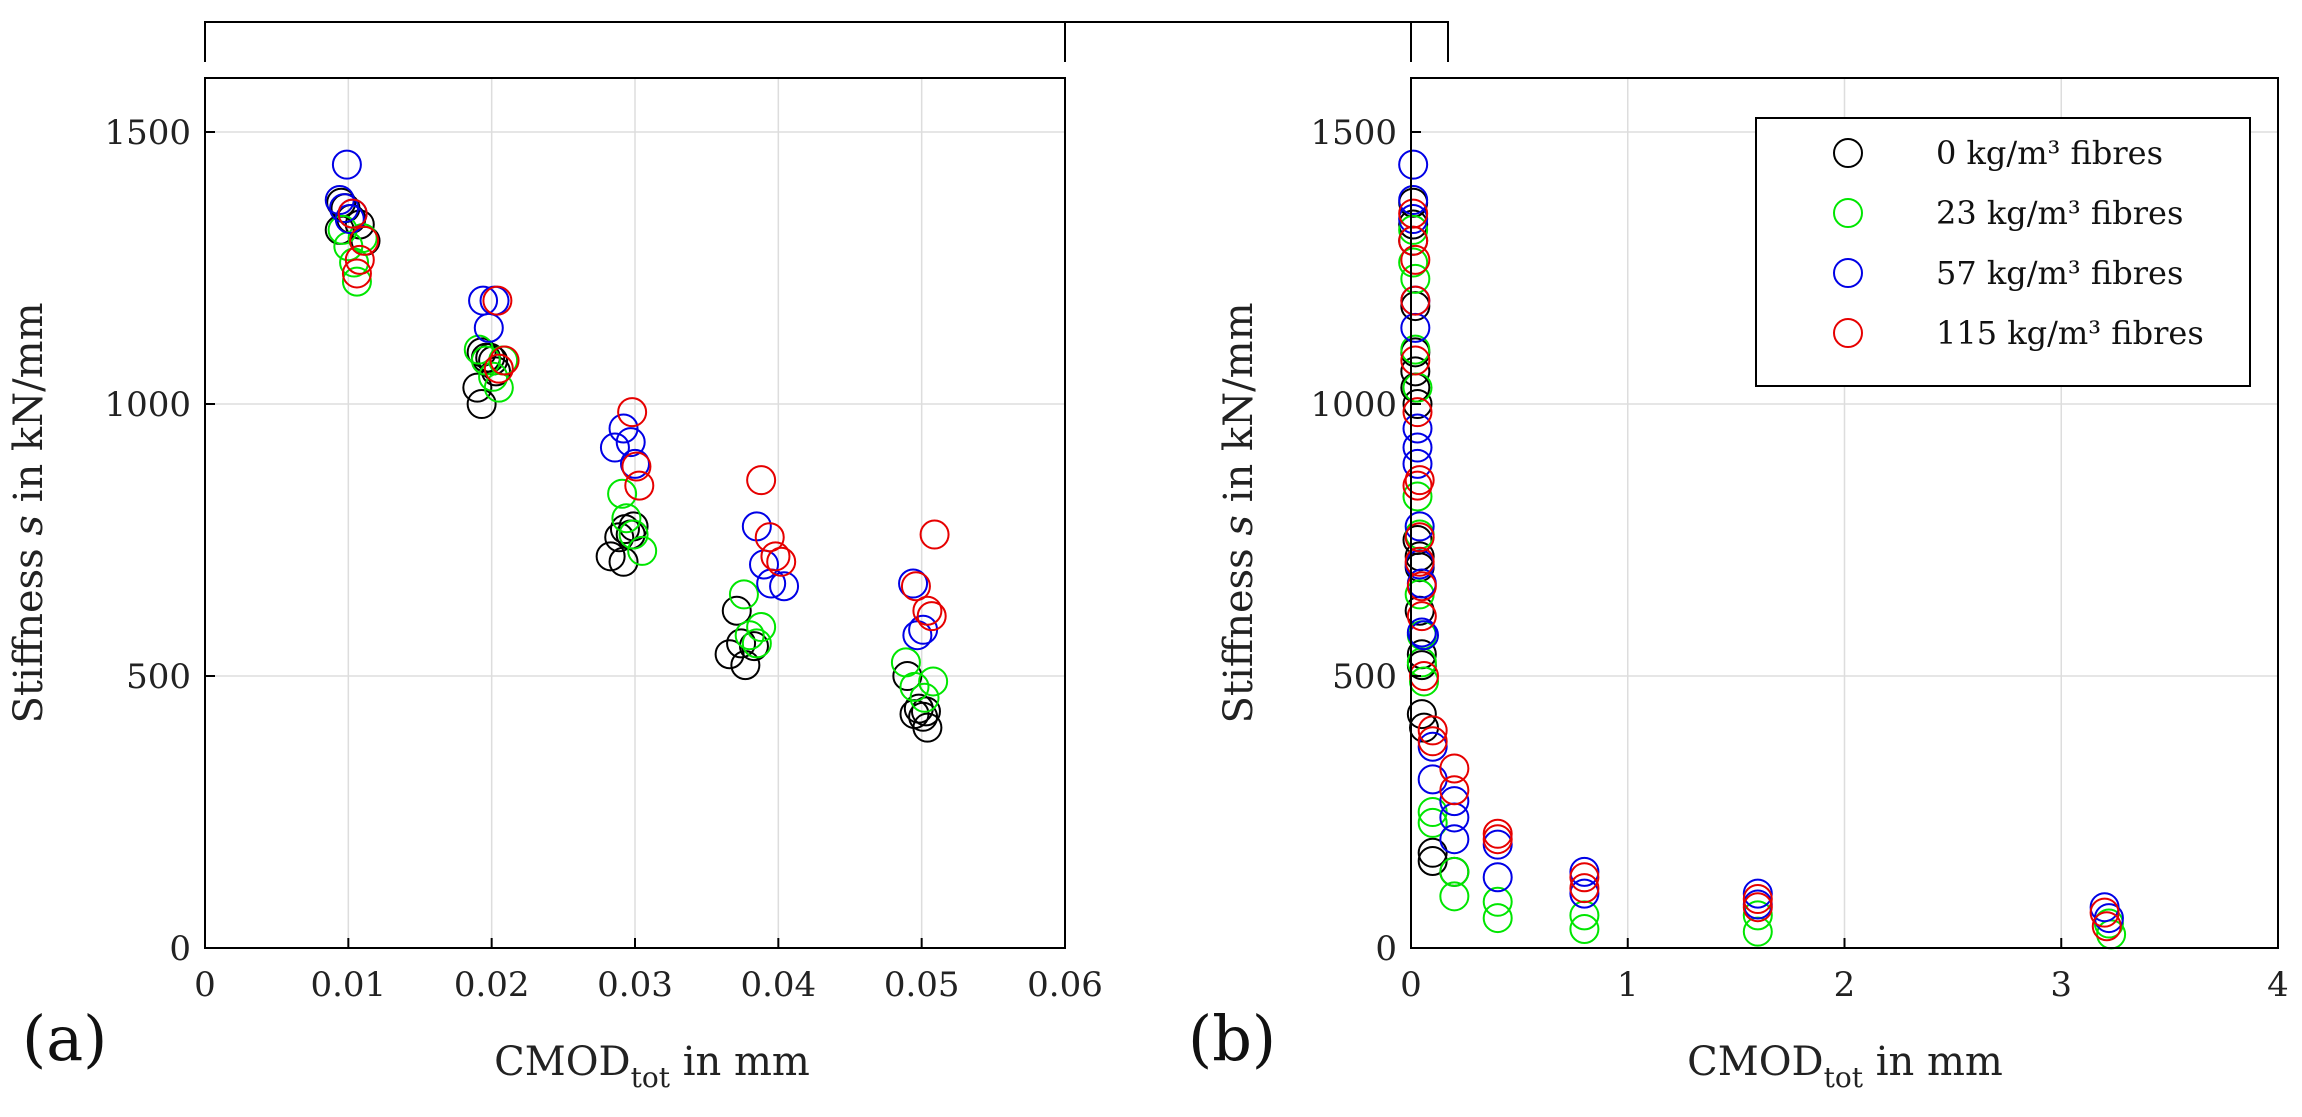 This screenshot has width=2302, height=1117. What do you see at coordinates (1239, 513) in the screenshot?
I see `panel-b-y-axis-label: Stiffness s in kN/mm` at bounding box center [1239, 513].